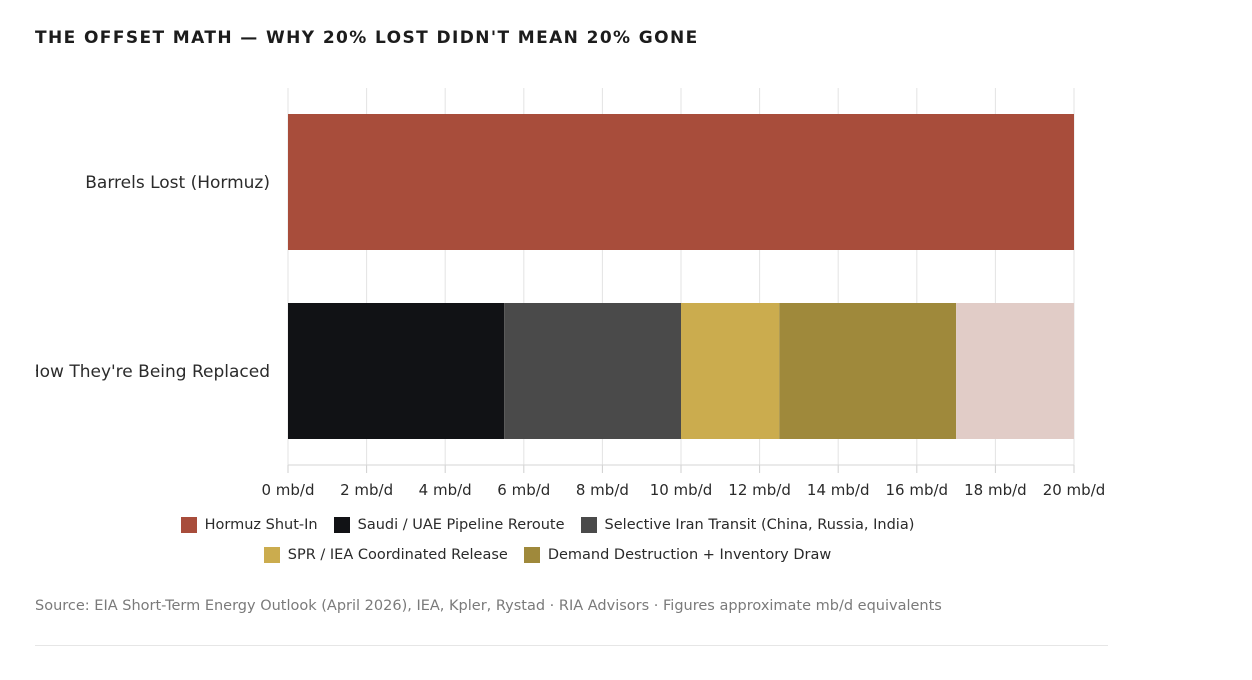 Image resolution: width=1252 pixels, height=680 pixels. Describe the element at coordinates (689, 555) in the screenshot. I see `legend-label: Demand Destruction + Inventory Draw` at that location.